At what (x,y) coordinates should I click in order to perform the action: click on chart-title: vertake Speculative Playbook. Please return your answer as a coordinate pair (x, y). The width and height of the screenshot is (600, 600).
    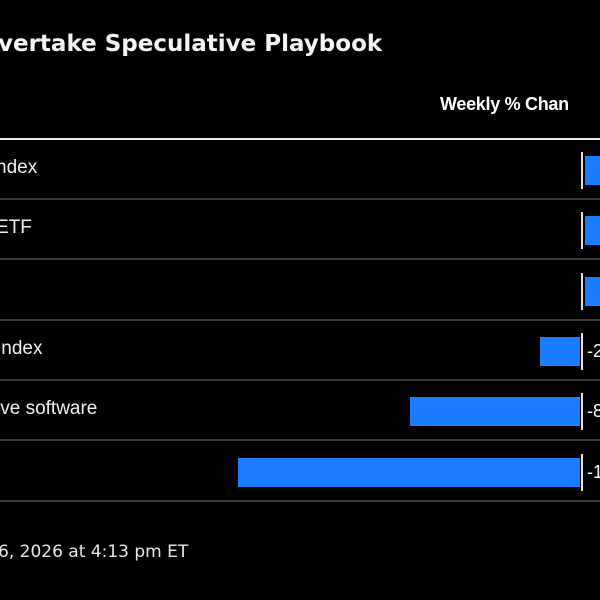
    Looking at the image, I should click on (191, 44).